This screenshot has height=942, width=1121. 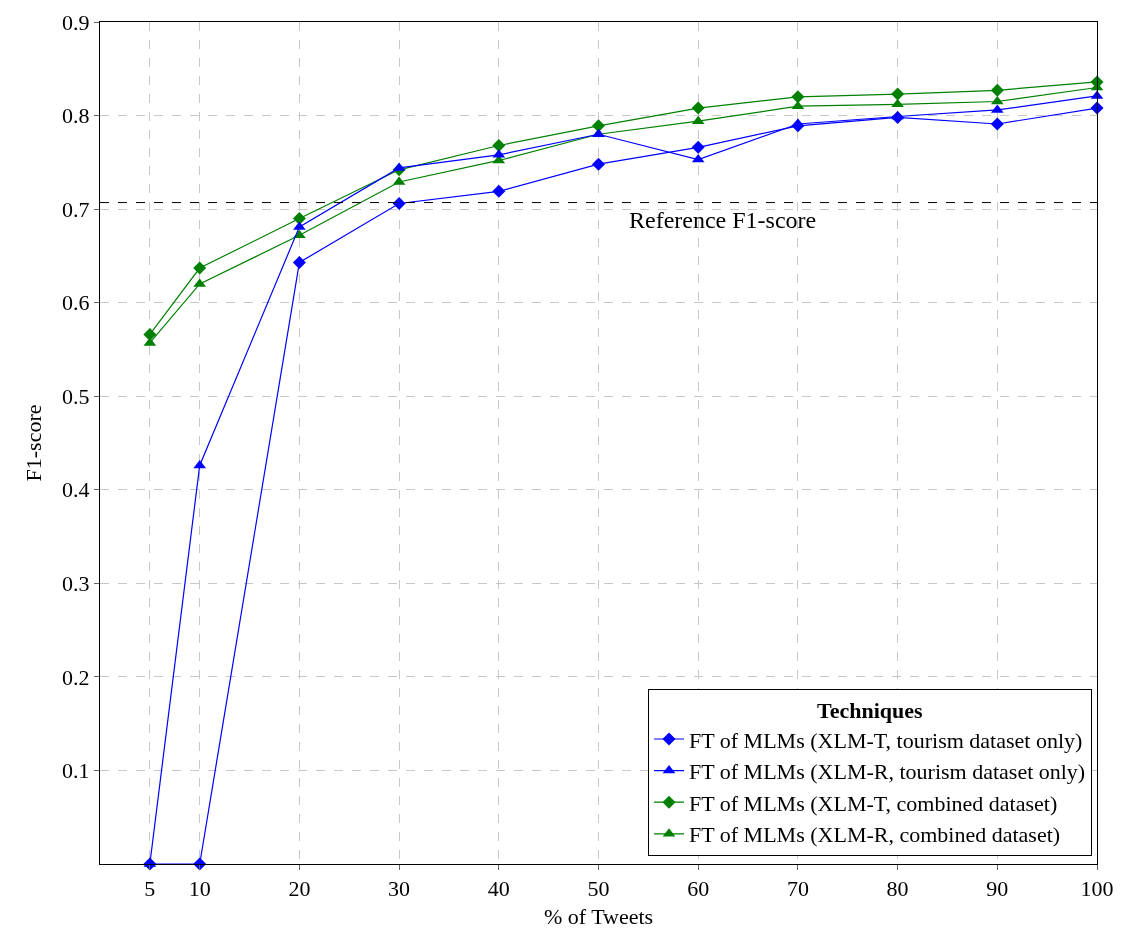 What do you see at coordinates (76, 490) in the screenshot?
I see `y-tick-label: 0.4` at bounding box center [76, 490].